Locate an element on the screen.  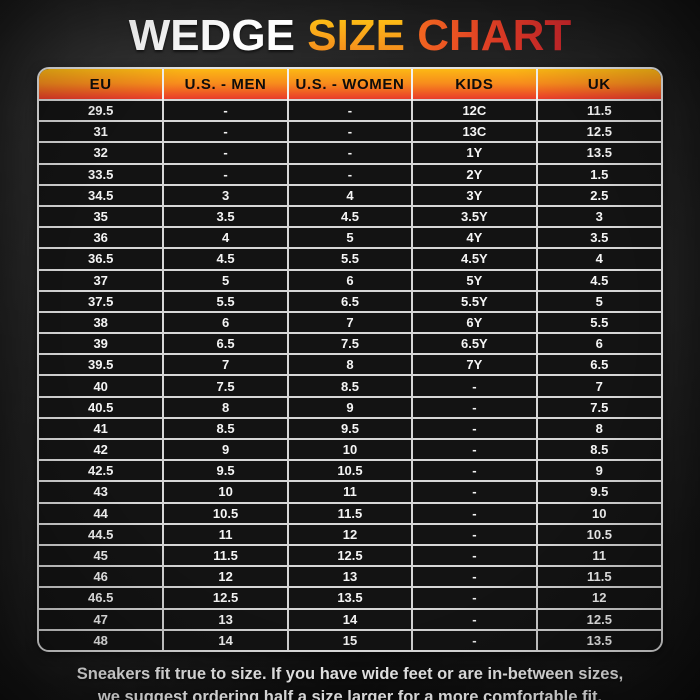
table-cell: 37 is located at coordinates (102, 280).